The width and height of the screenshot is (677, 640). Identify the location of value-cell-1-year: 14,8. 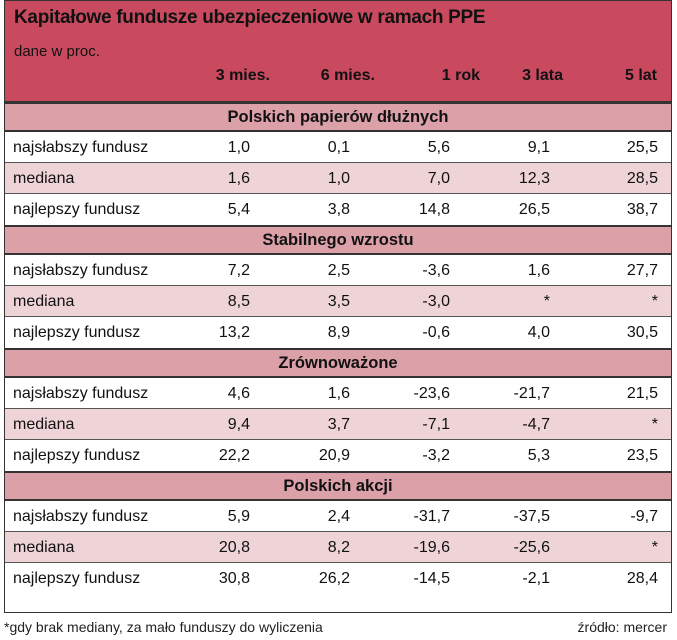
(434, 209).